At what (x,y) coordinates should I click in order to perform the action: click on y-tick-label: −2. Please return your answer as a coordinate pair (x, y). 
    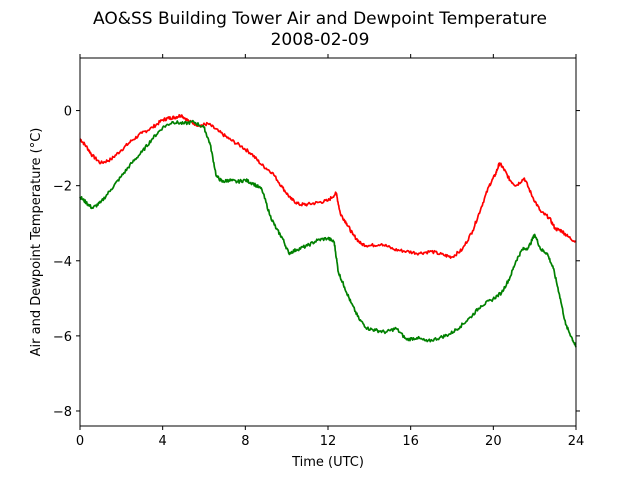
    Looking at the image, I should click on (62, 187).